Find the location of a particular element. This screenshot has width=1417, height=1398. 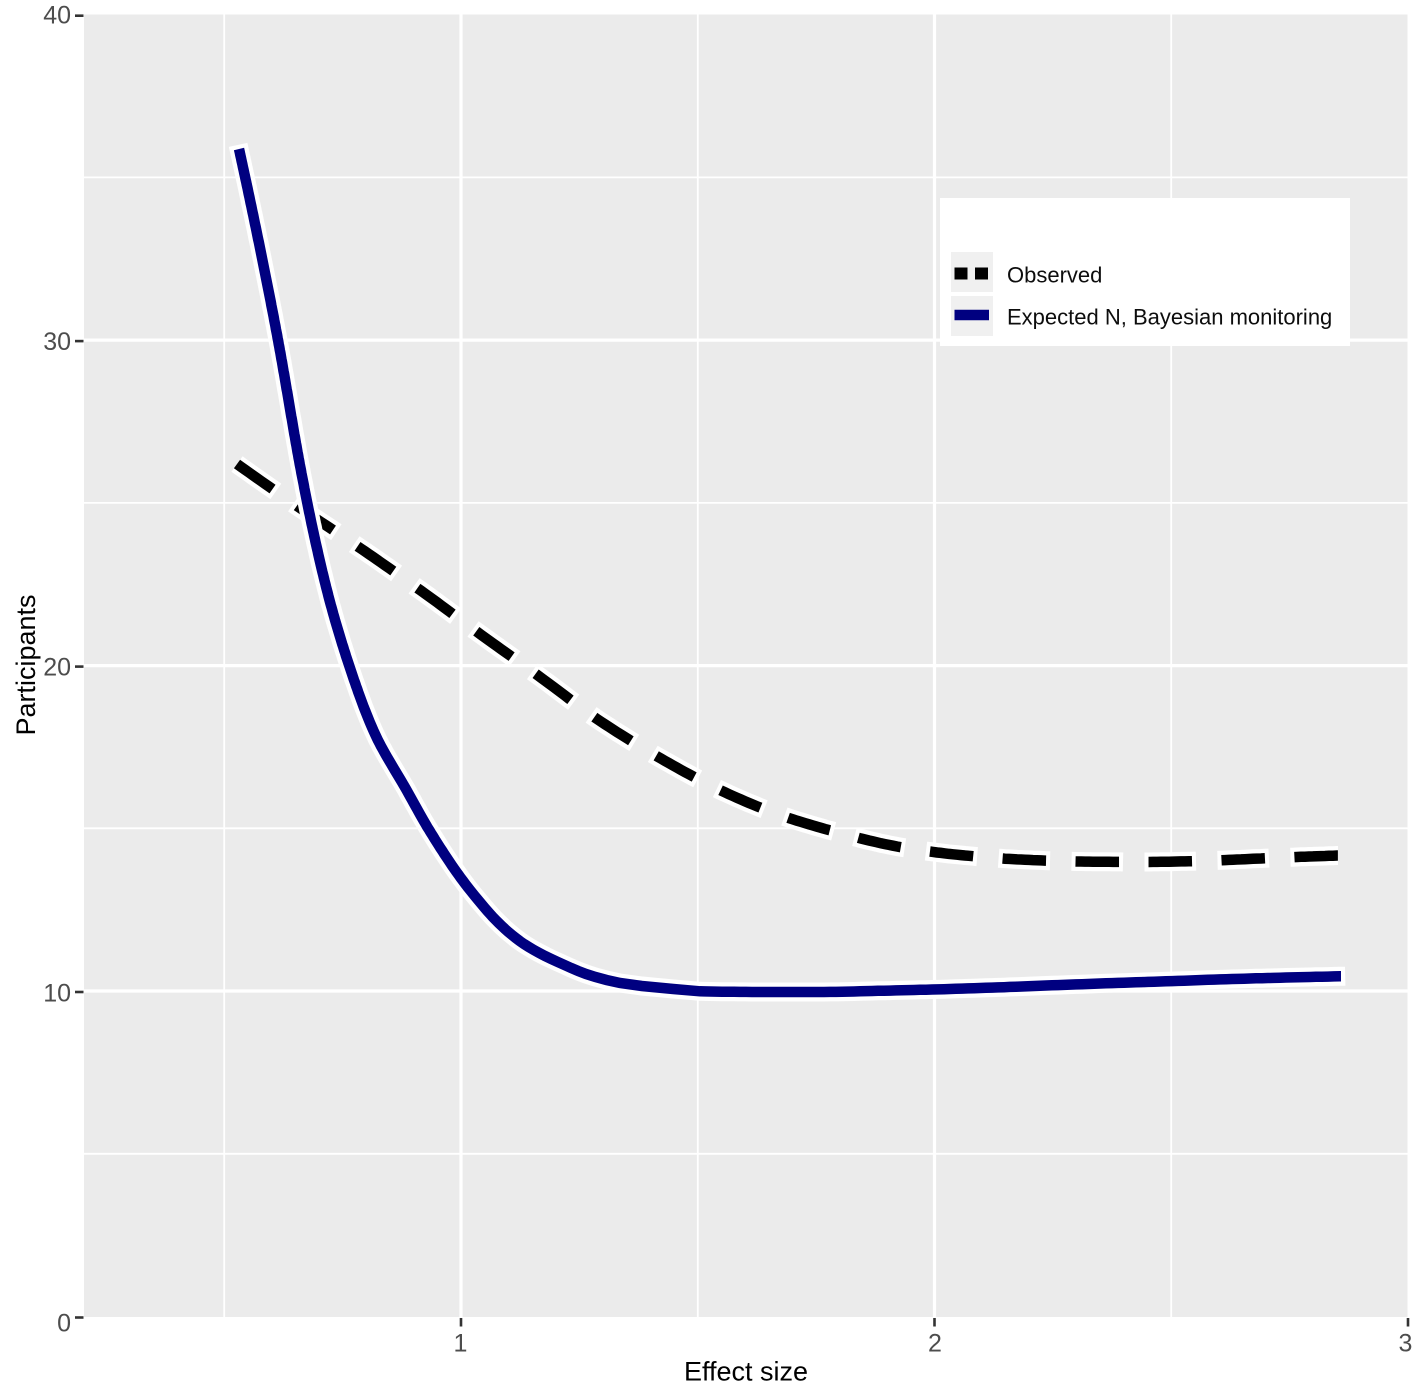

svg-text: 10 is located at coordinates (57, 994).